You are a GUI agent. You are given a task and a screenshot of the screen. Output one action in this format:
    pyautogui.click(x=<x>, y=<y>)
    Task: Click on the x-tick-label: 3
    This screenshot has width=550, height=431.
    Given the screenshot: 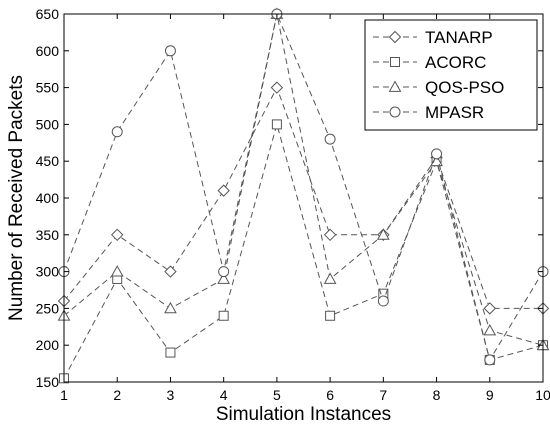 What is the action you would take?
    pyautogui.click(x=171, y=395)
    